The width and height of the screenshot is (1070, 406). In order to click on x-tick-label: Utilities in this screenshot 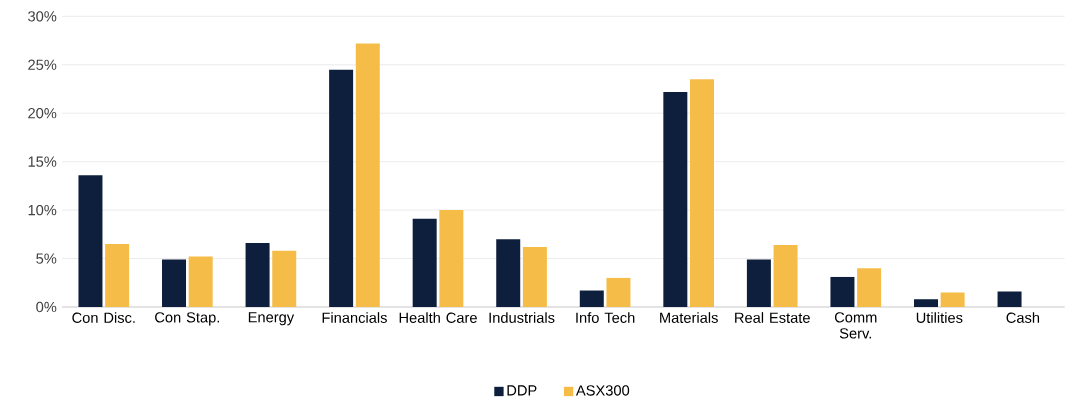, I will do `click(939, 317)`.